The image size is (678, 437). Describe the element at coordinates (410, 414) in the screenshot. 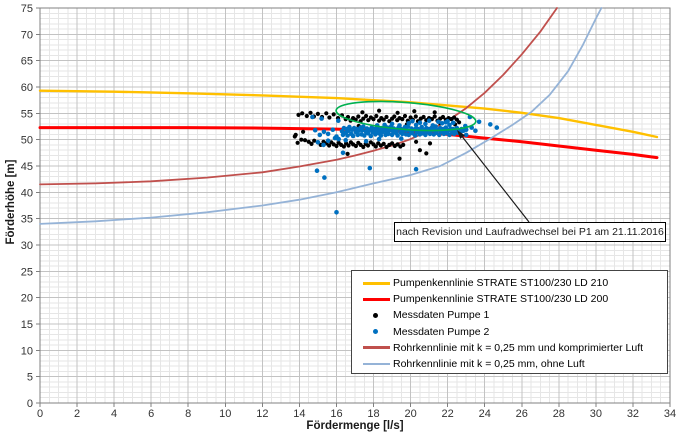

I see `x-tick-label: 20` at that location.